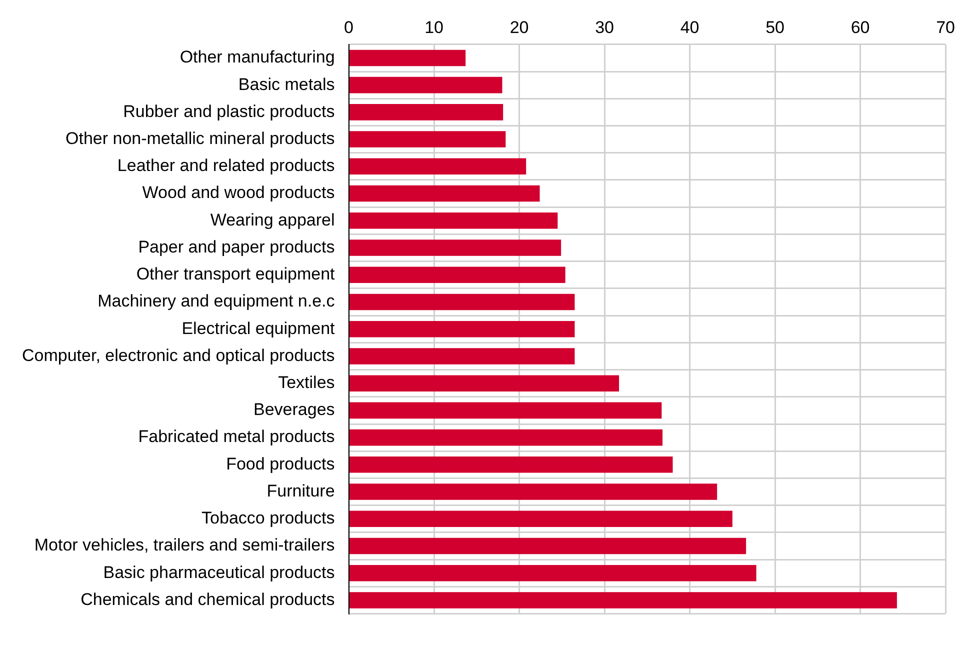 The height and width of the screenshot is (646, 969). What do you see at coordinates (184, 545) in the screenshot?
I see `y-tick-label: Motor vehicles, trailers and semi-trailers` at bounding box center [184, 545].